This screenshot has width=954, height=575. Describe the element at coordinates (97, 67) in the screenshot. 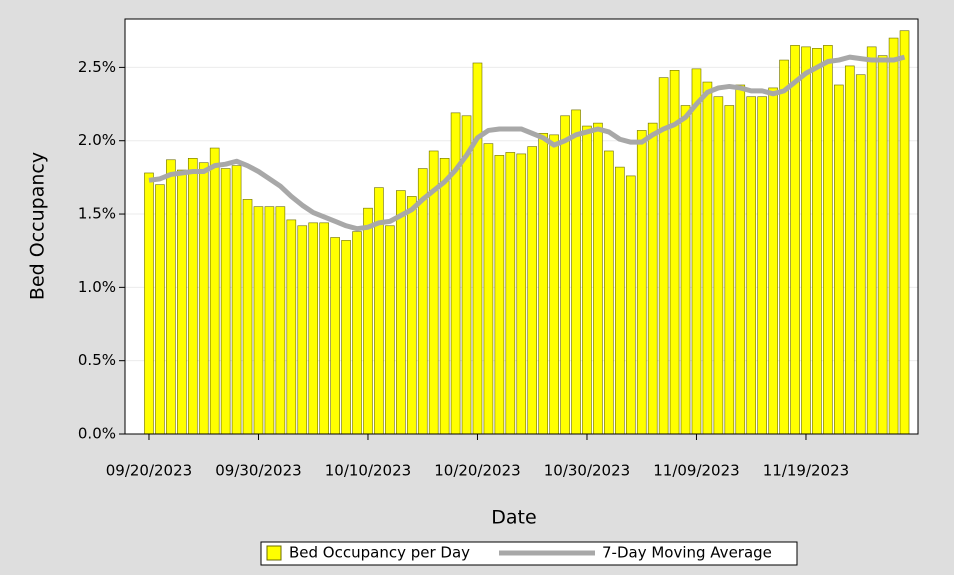

I see `y-tick-label: 2.5%` at that location.